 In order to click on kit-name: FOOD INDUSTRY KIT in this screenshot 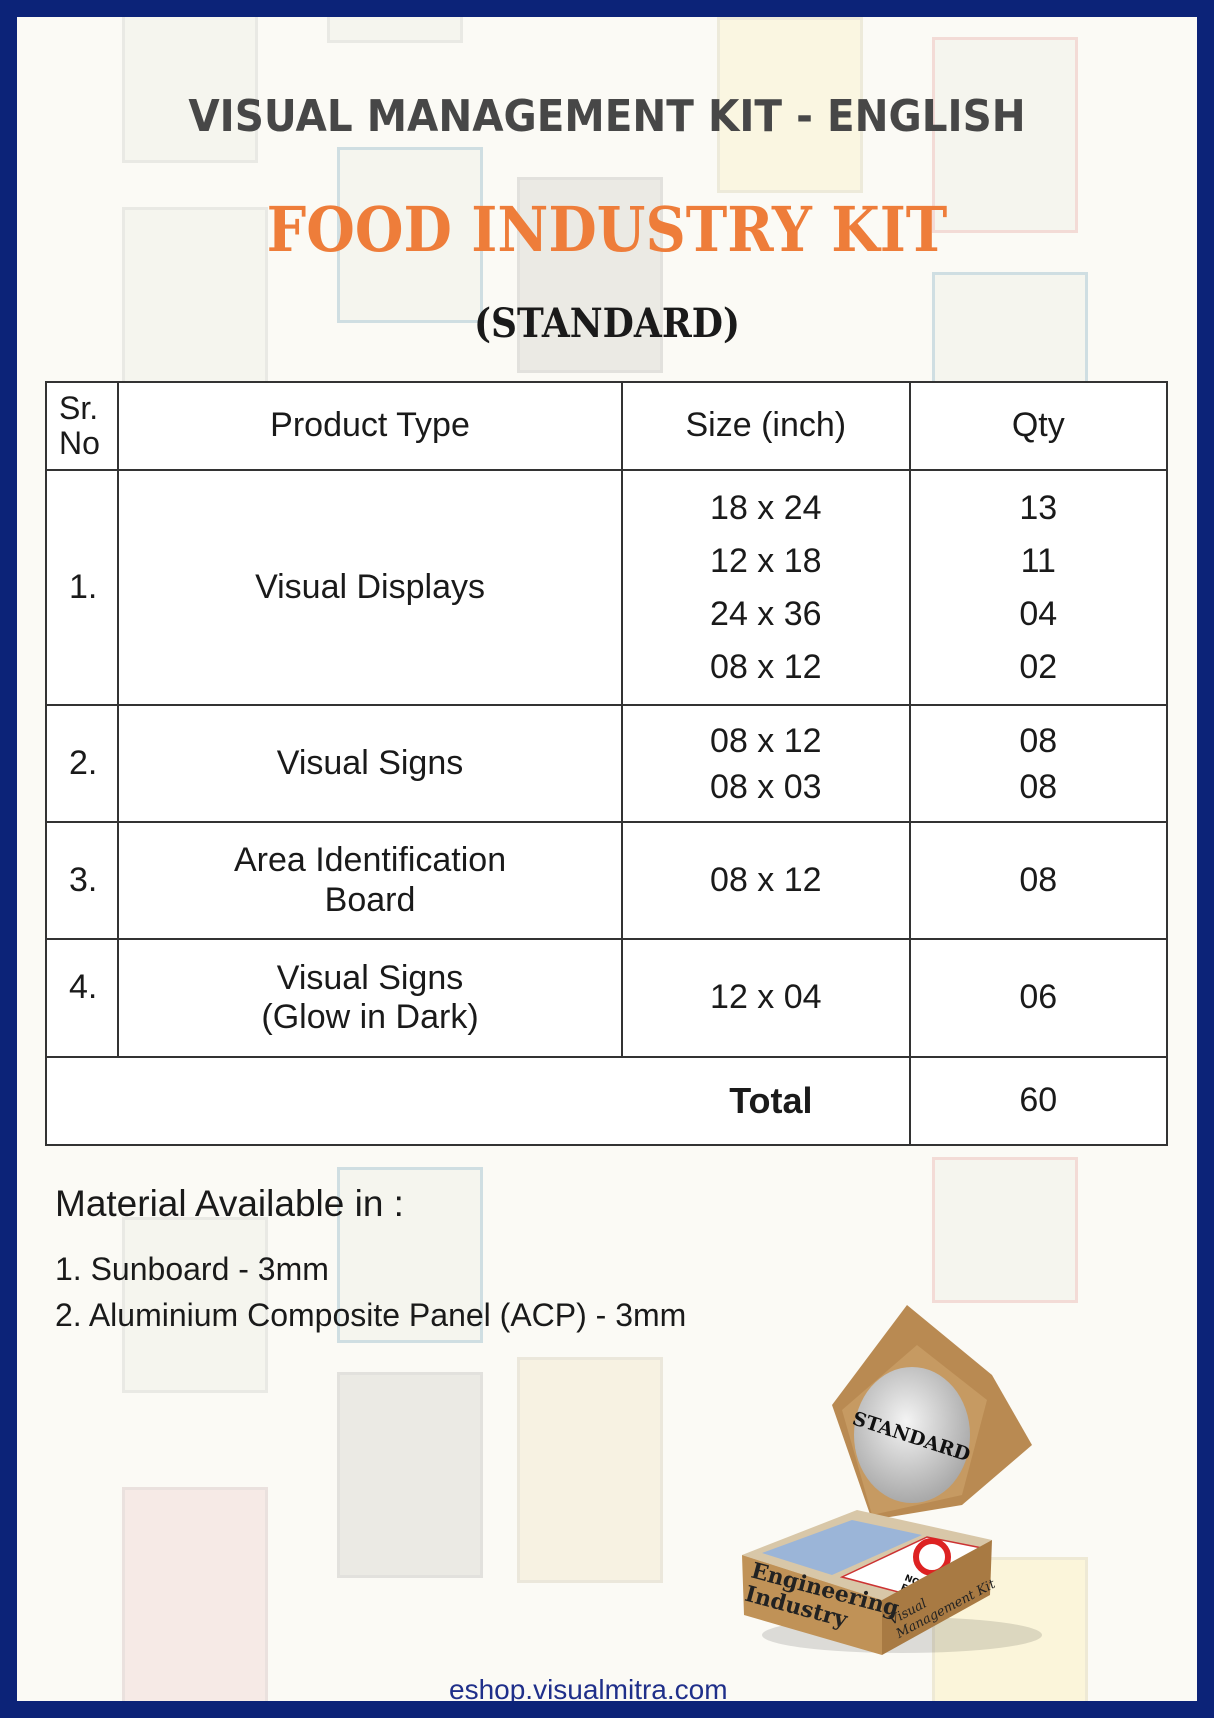, I will do `click(607, 229)`.